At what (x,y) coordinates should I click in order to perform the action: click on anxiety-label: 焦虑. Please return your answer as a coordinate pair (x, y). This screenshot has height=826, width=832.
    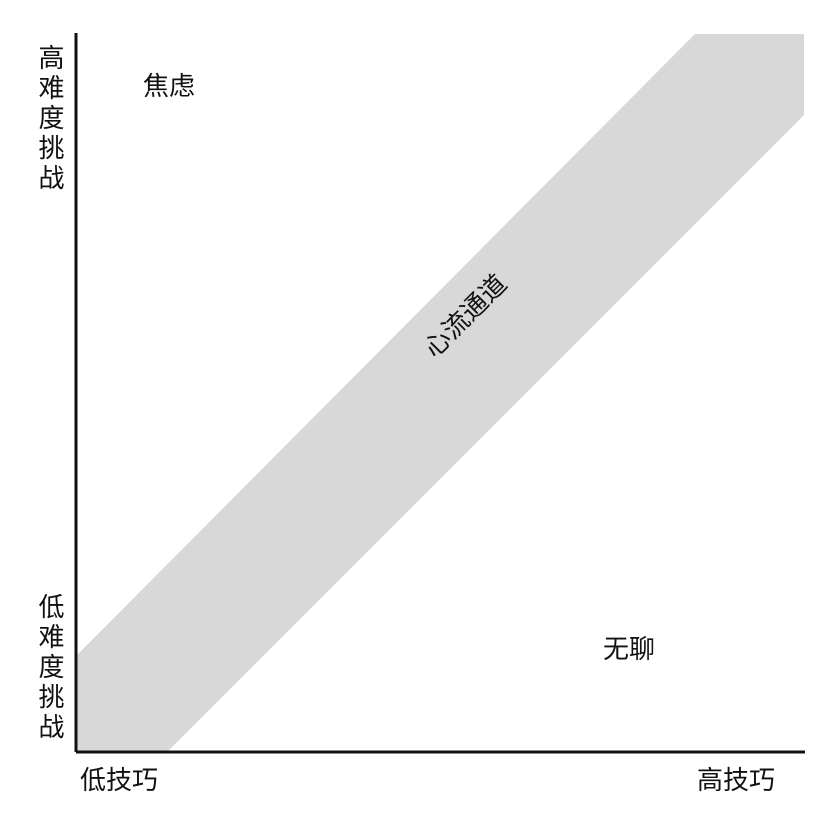
    Looking at the image, I should click on (169, 87).